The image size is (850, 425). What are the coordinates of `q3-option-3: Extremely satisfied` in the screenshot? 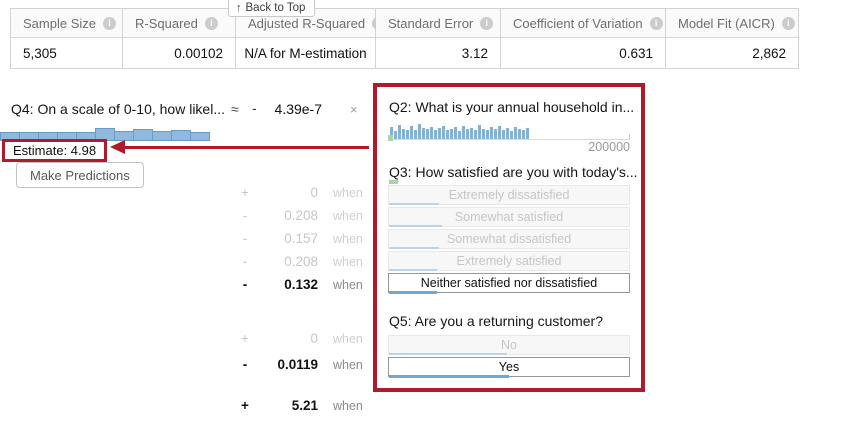 It's located at (509, 261).